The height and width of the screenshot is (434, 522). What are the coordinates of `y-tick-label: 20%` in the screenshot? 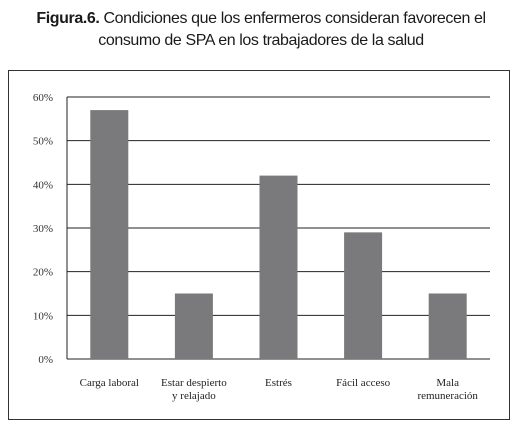 It's located at (43, 273).